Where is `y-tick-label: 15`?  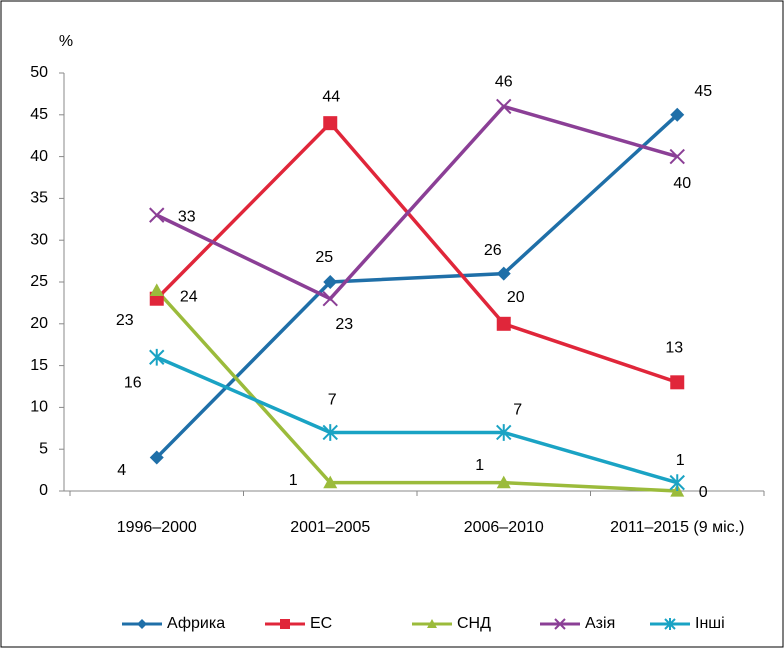
y-tick-label: 15 is located at coordinates (39, 365).